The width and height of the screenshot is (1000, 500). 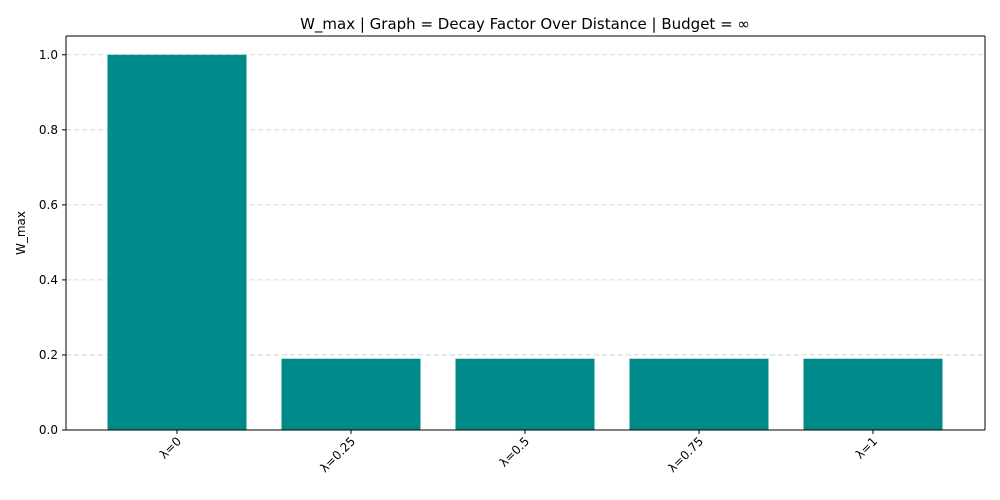 What do you see at coordinates (48, 205) in the screenshot?
I see `y-tick-label: 0.6` at bounding box center [48, 205].